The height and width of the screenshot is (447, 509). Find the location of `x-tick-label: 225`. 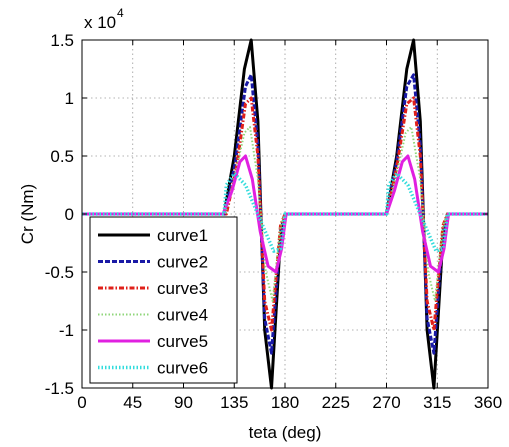

x-tick-label: 225 is located at coordinates (336, 402).